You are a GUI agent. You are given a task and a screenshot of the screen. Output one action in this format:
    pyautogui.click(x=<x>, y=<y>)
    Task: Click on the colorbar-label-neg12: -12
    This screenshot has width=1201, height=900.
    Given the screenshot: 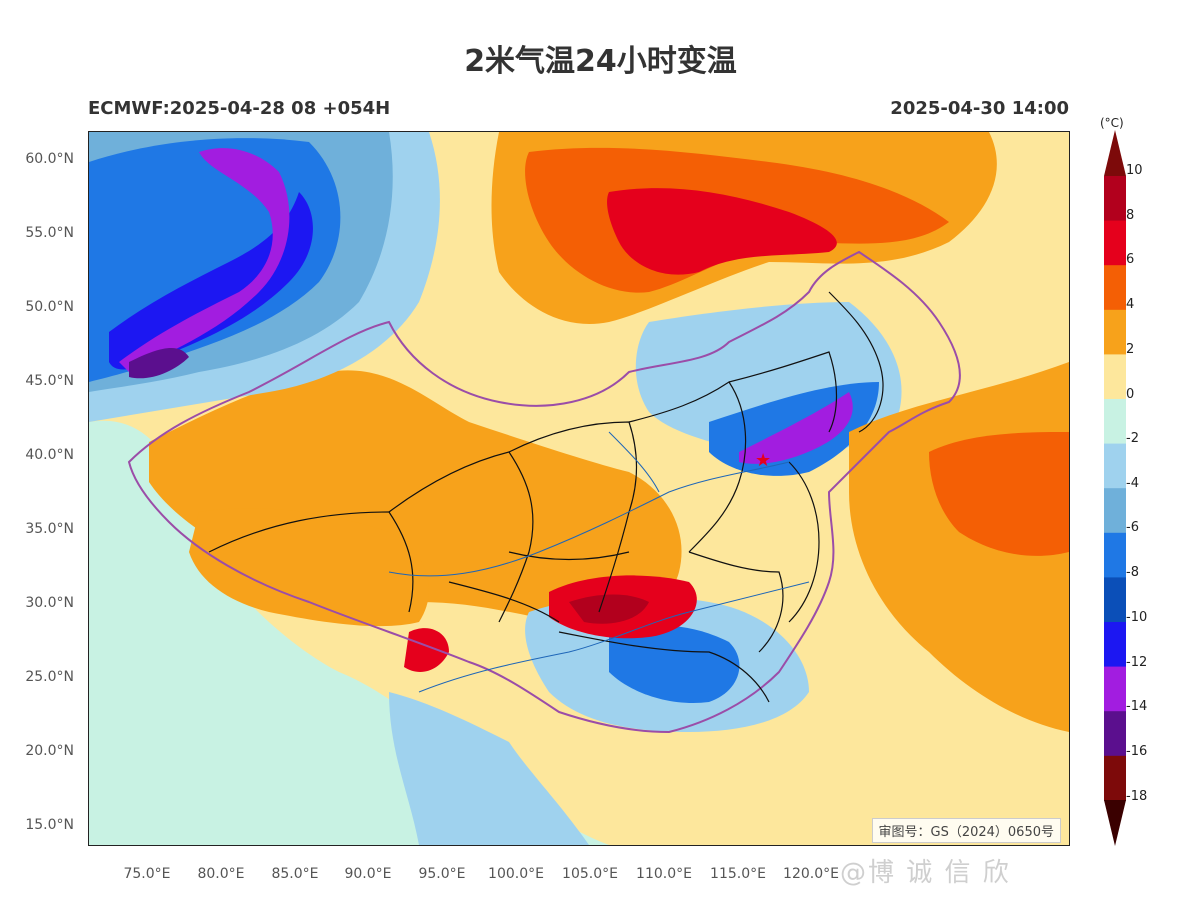 What is the action you would take?
    pyautogui.click(x=1137, y=662)
    